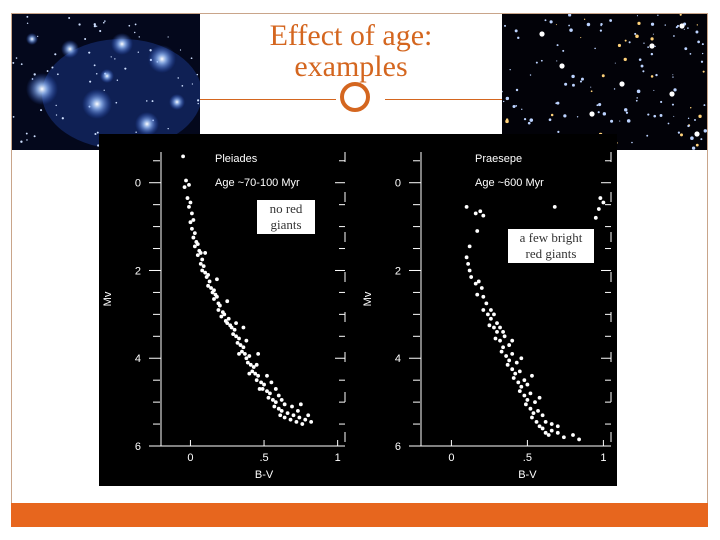 The image size is (720, 540). Describe the element at coordinates (286, 208) in the screenshot. I see `callout-left-line1: no red` at that location.